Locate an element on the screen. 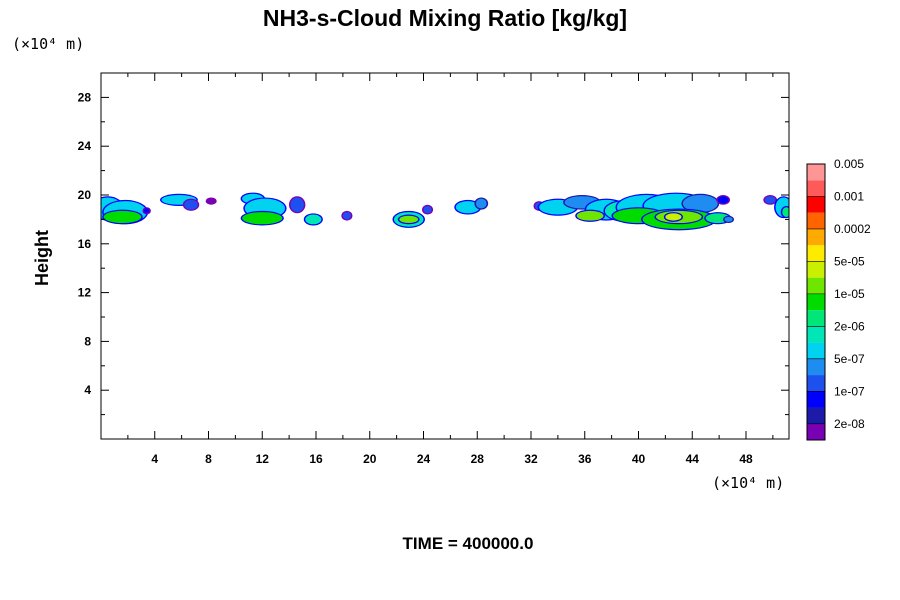  y-tick-label: 8 is located at coordinates (87, 341).